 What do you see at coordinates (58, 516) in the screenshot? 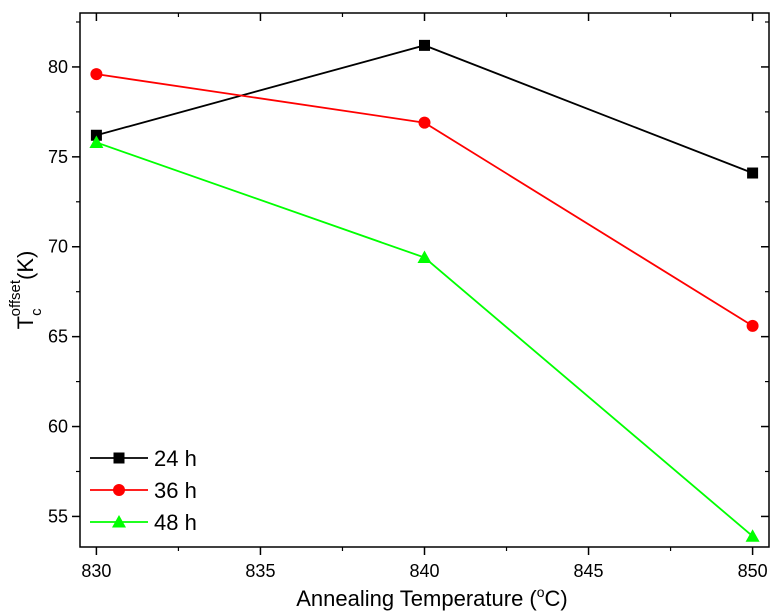
I see `y-tick-label: 55` at bounding box center [58, 516].